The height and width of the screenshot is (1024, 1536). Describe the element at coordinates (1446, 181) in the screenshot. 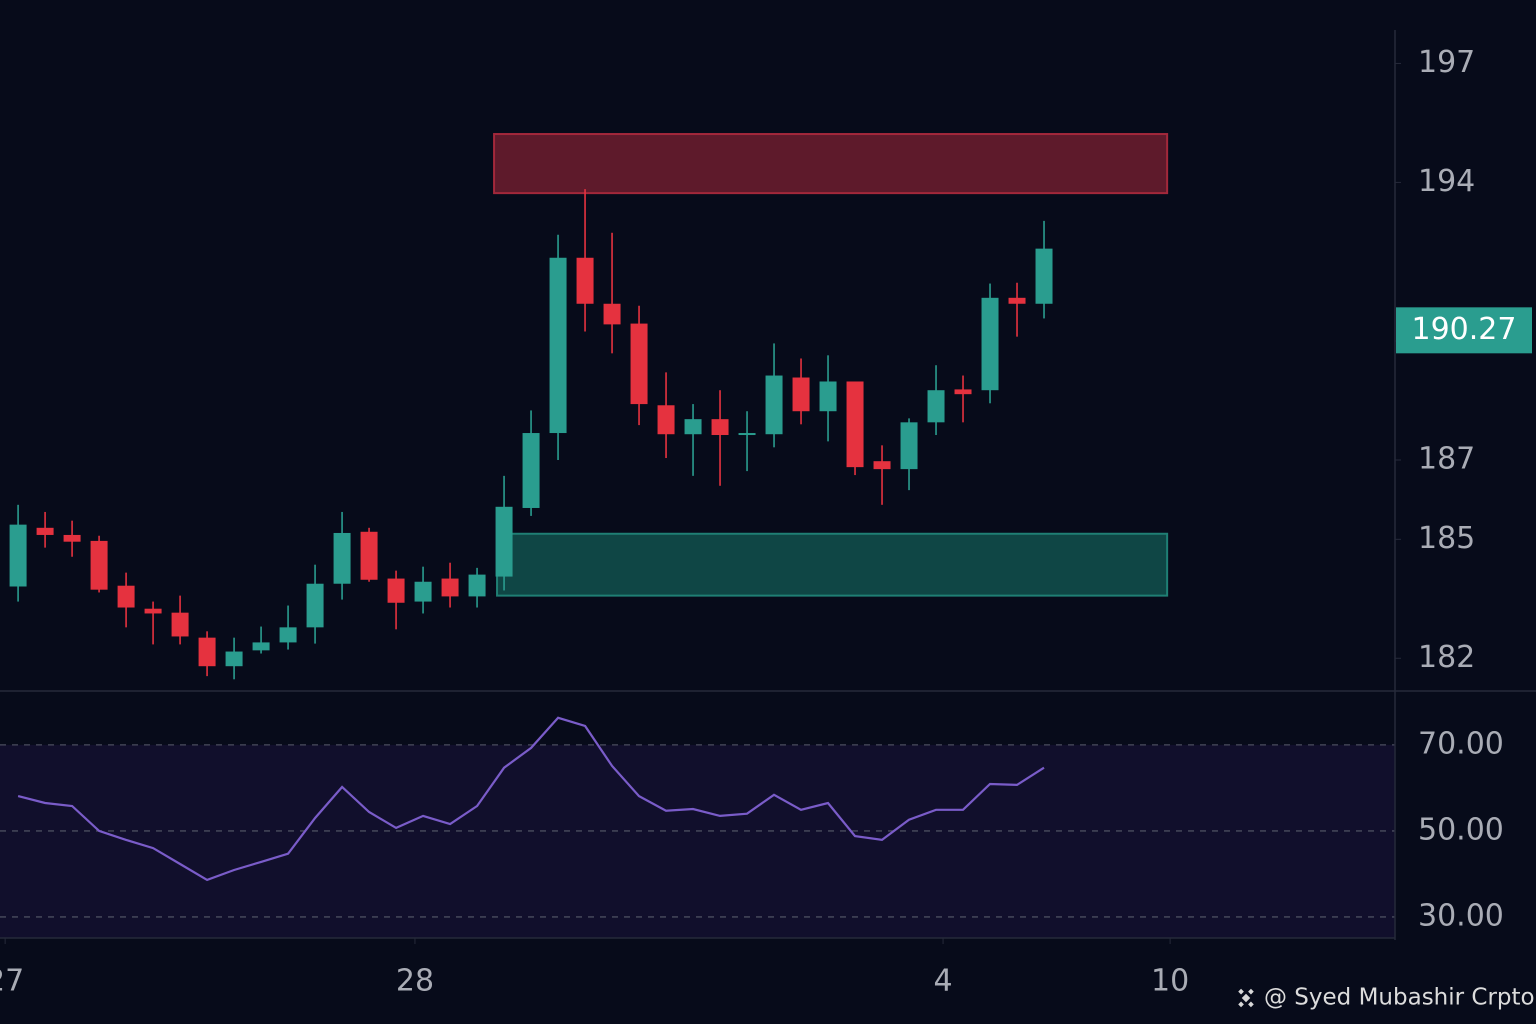

I see `y-tick-label: 194` at that location.